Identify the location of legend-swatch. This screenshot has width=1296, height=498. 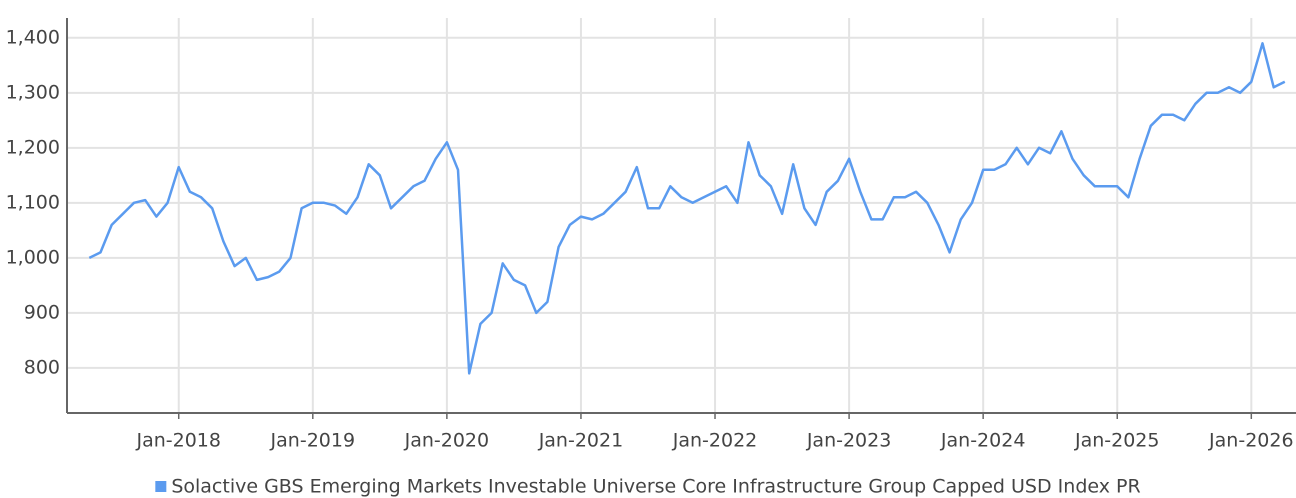
(161, 486).